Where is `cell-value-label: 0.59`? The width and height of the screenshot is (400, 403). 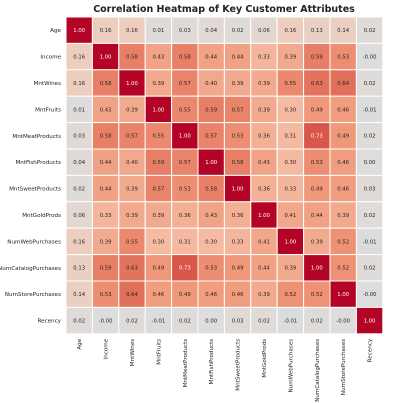 cell-value-label: 0.59 is located at coordinates (106, 269).